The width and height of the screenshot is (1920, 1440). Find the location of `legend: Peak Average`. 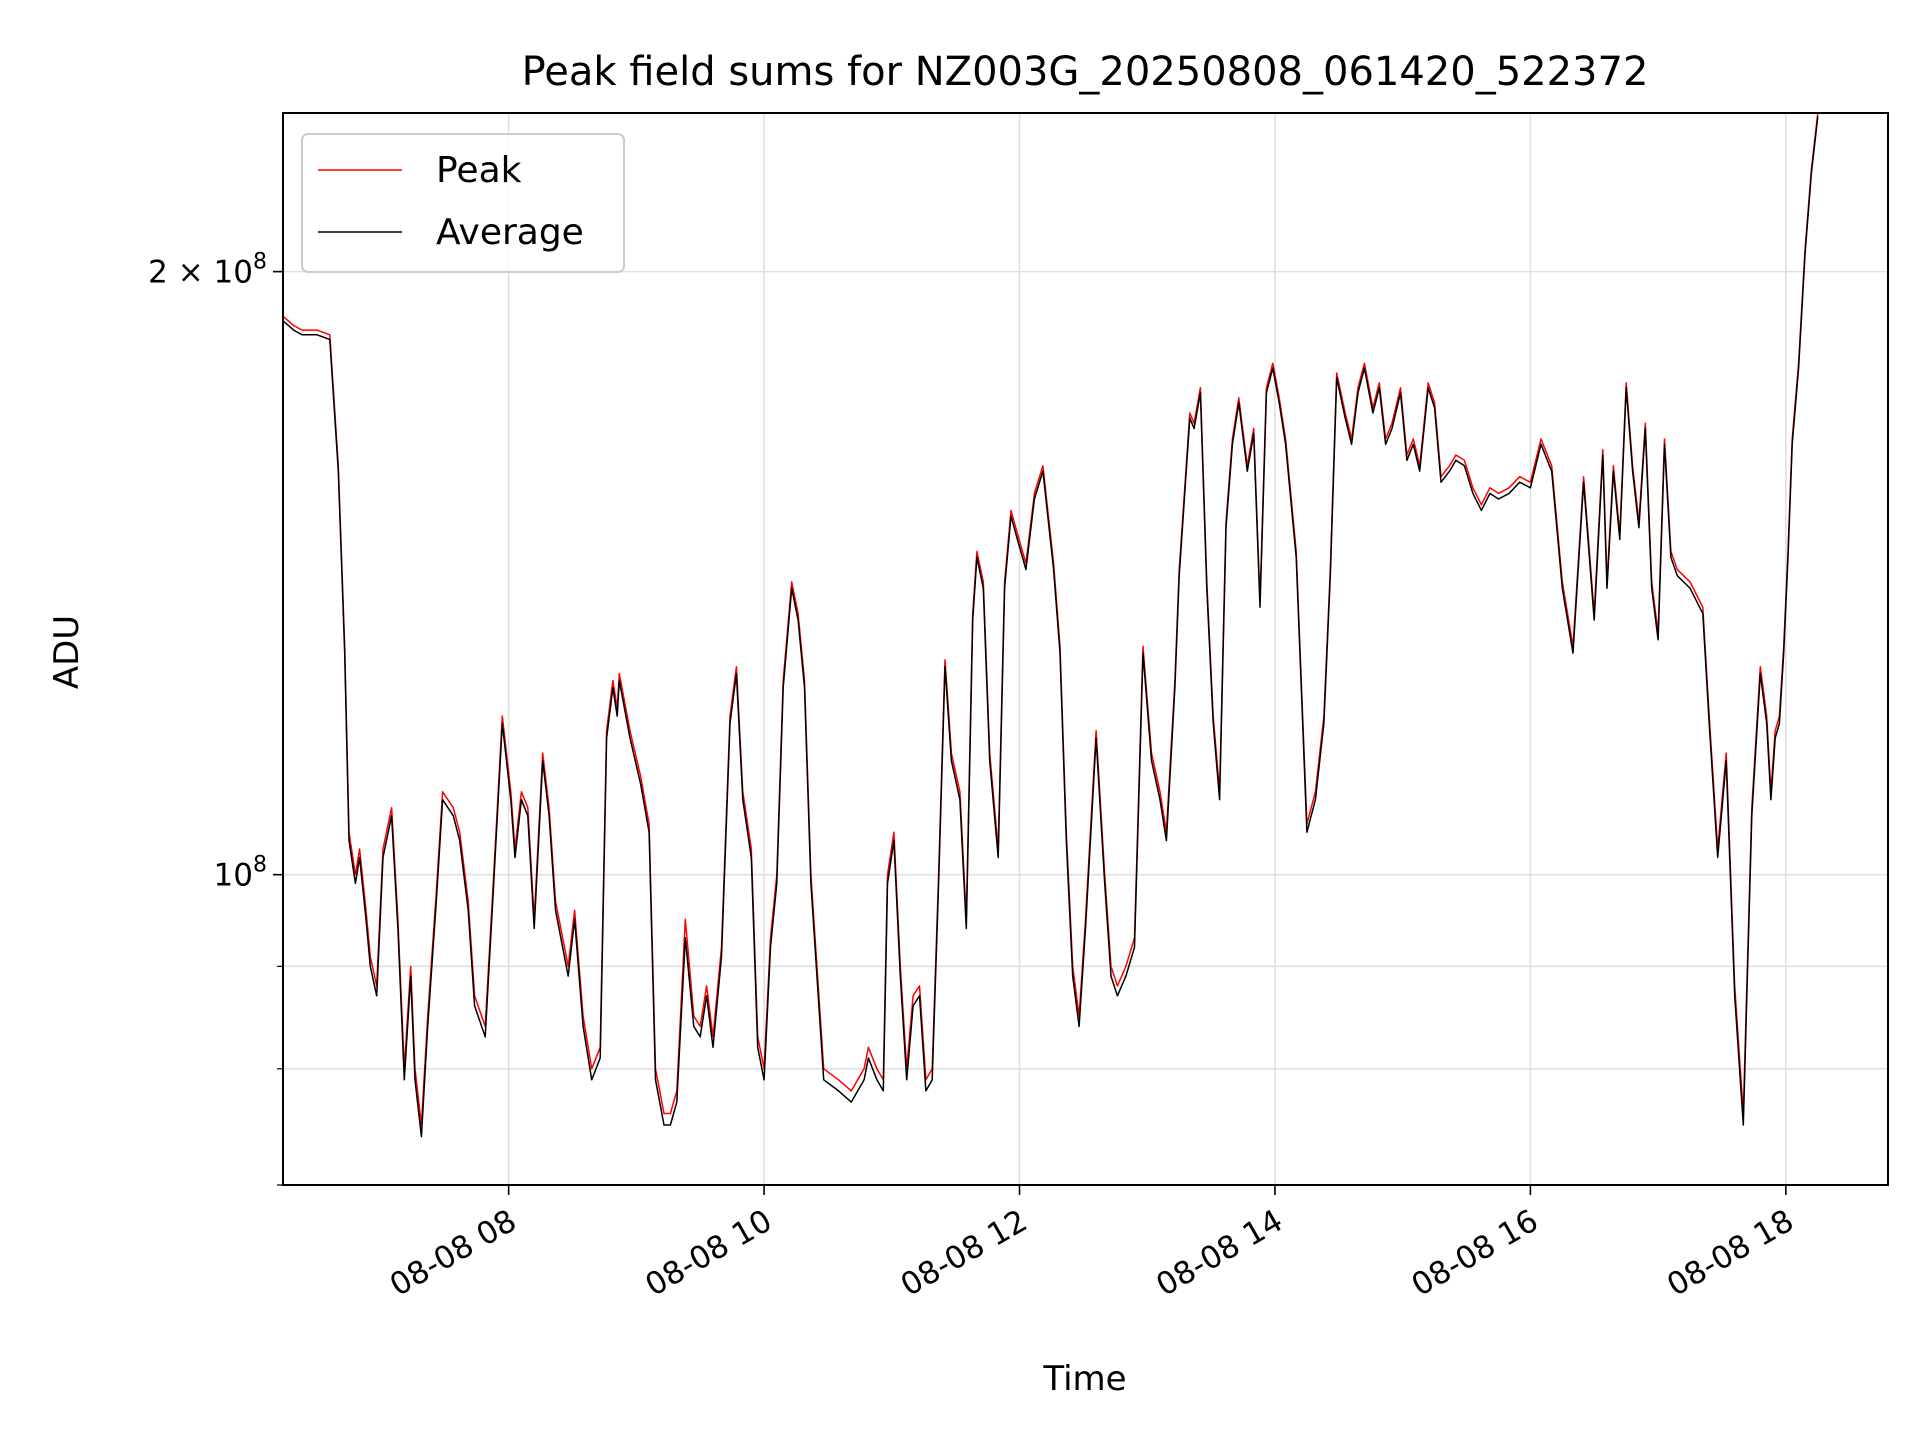

legend: Peak Average is located at coordinates (463, 203).